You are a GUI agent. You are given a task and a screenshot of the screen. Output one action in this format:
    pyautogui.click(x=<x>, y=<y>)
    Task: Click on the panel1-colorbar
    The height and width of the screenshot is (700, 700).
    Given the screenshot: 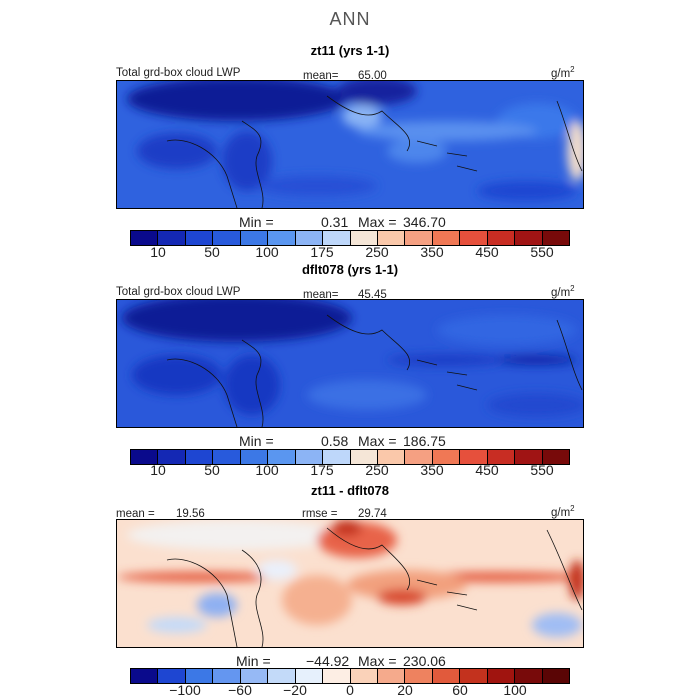 What is the action you would take?
    pyautogui.click(x=350, y=238)
    